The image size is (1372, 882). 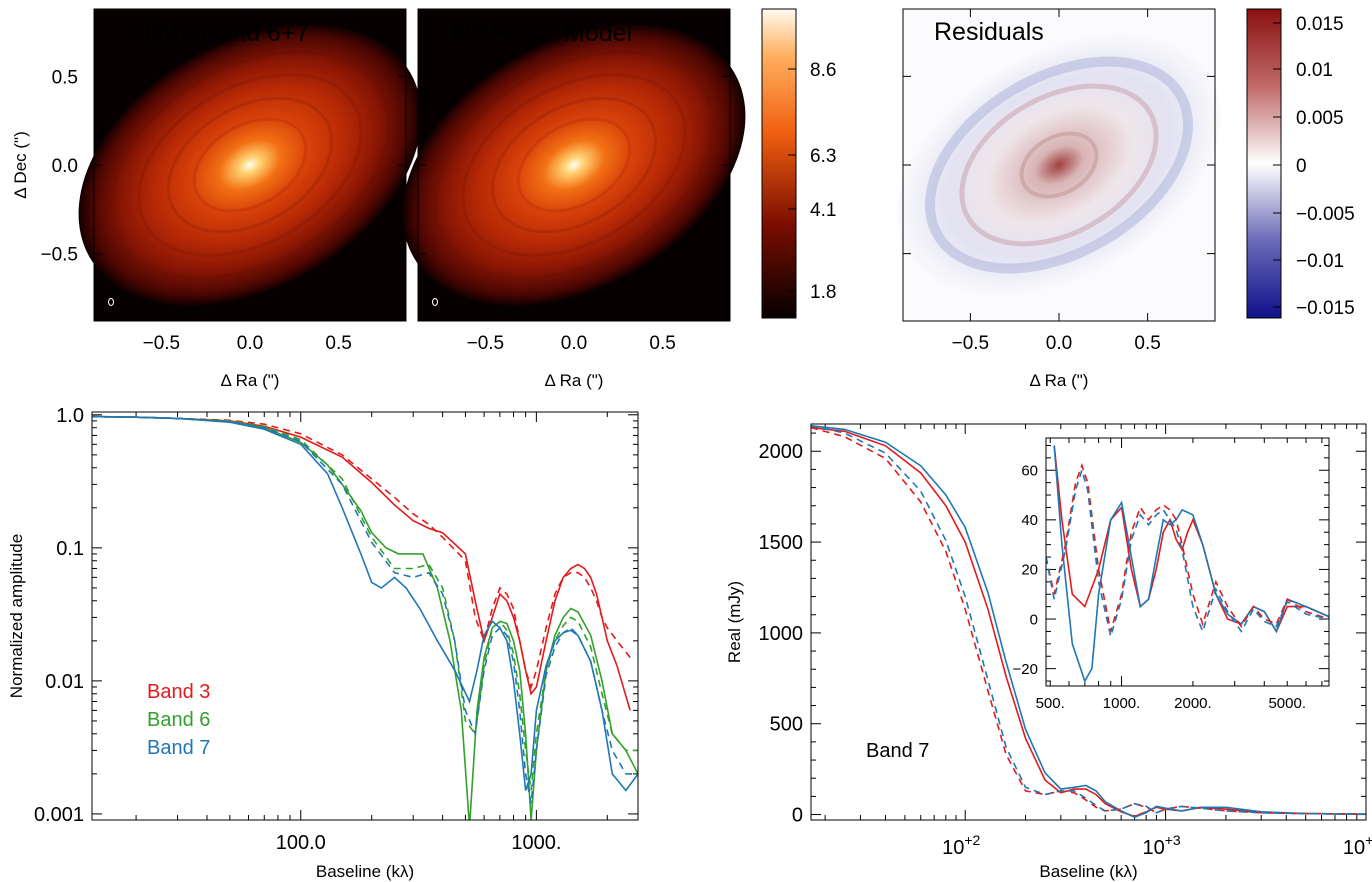 I want to click on x-tick-exponent: +2, so click(x=972, y=840).